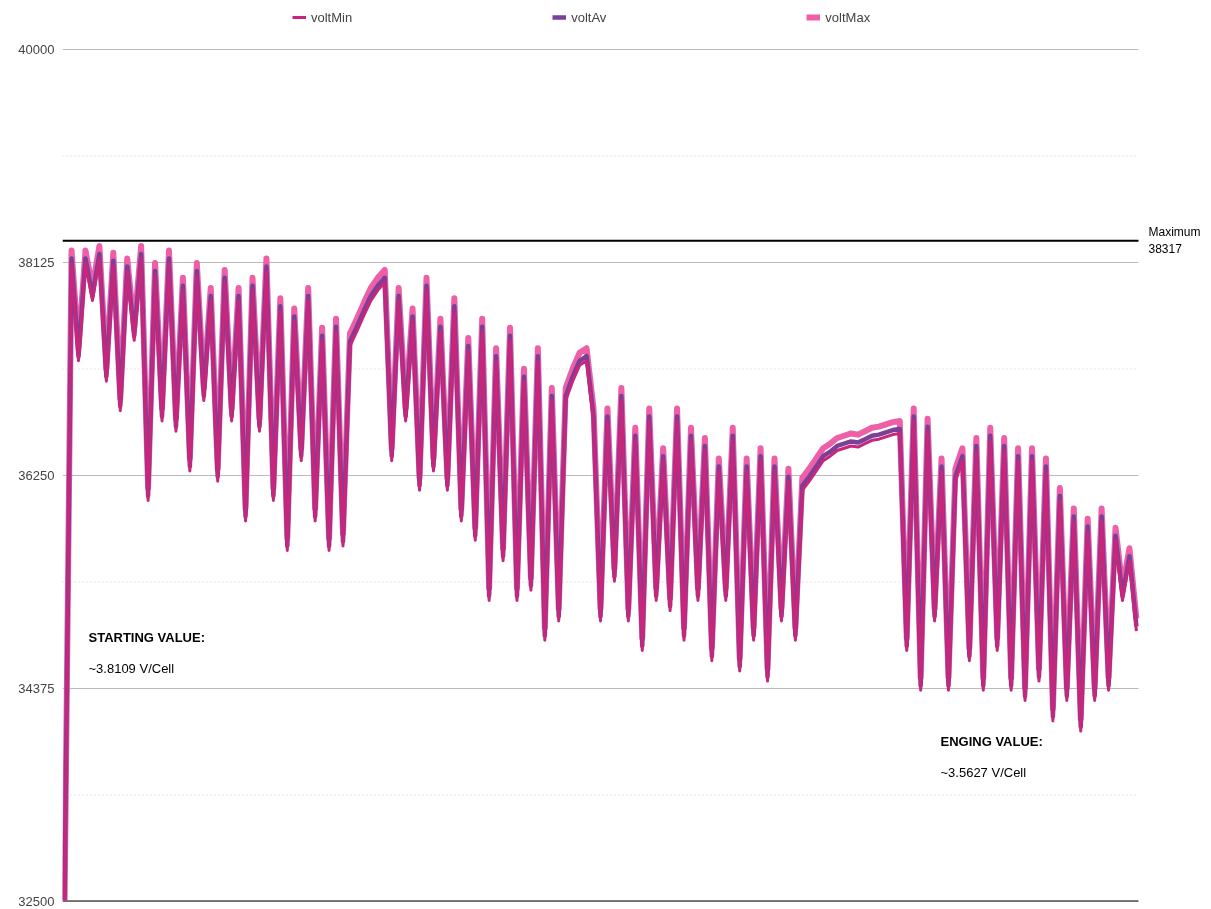 This screenshot has height=909, width=1211. Describe the element at coordinates (848, 17) in the screenshot. I see `legend-label: voltMax` at that location.